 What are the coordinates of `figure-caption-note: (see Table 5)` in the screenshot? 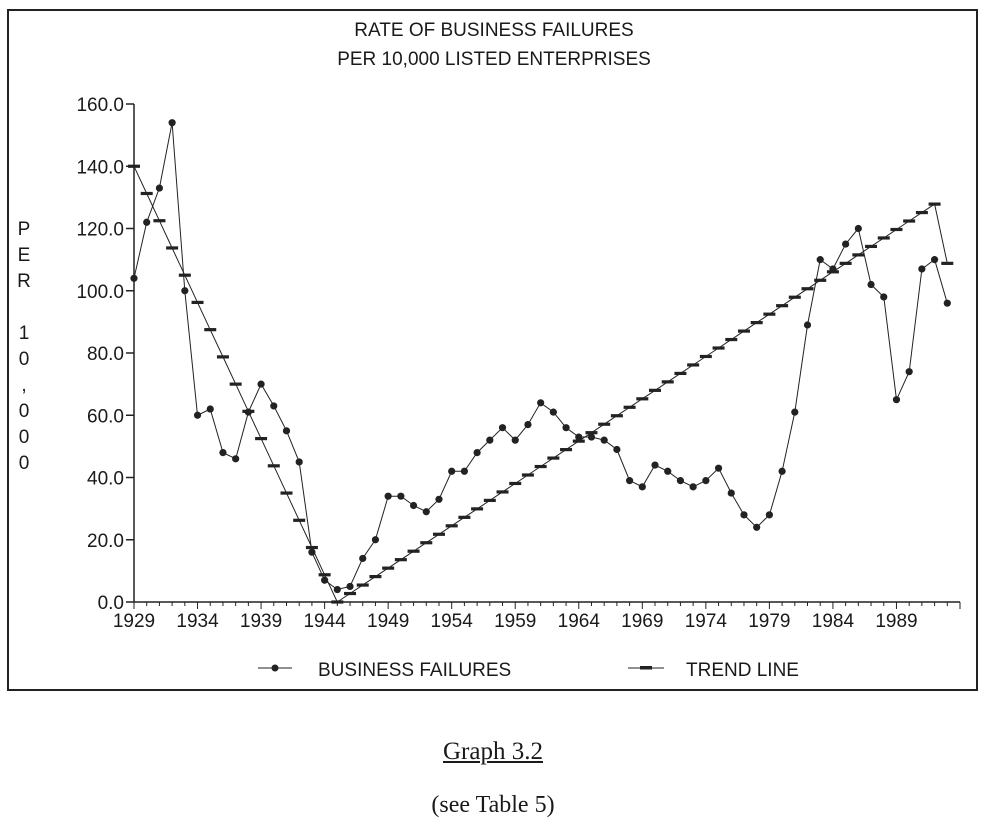 It's located at (493, 805).